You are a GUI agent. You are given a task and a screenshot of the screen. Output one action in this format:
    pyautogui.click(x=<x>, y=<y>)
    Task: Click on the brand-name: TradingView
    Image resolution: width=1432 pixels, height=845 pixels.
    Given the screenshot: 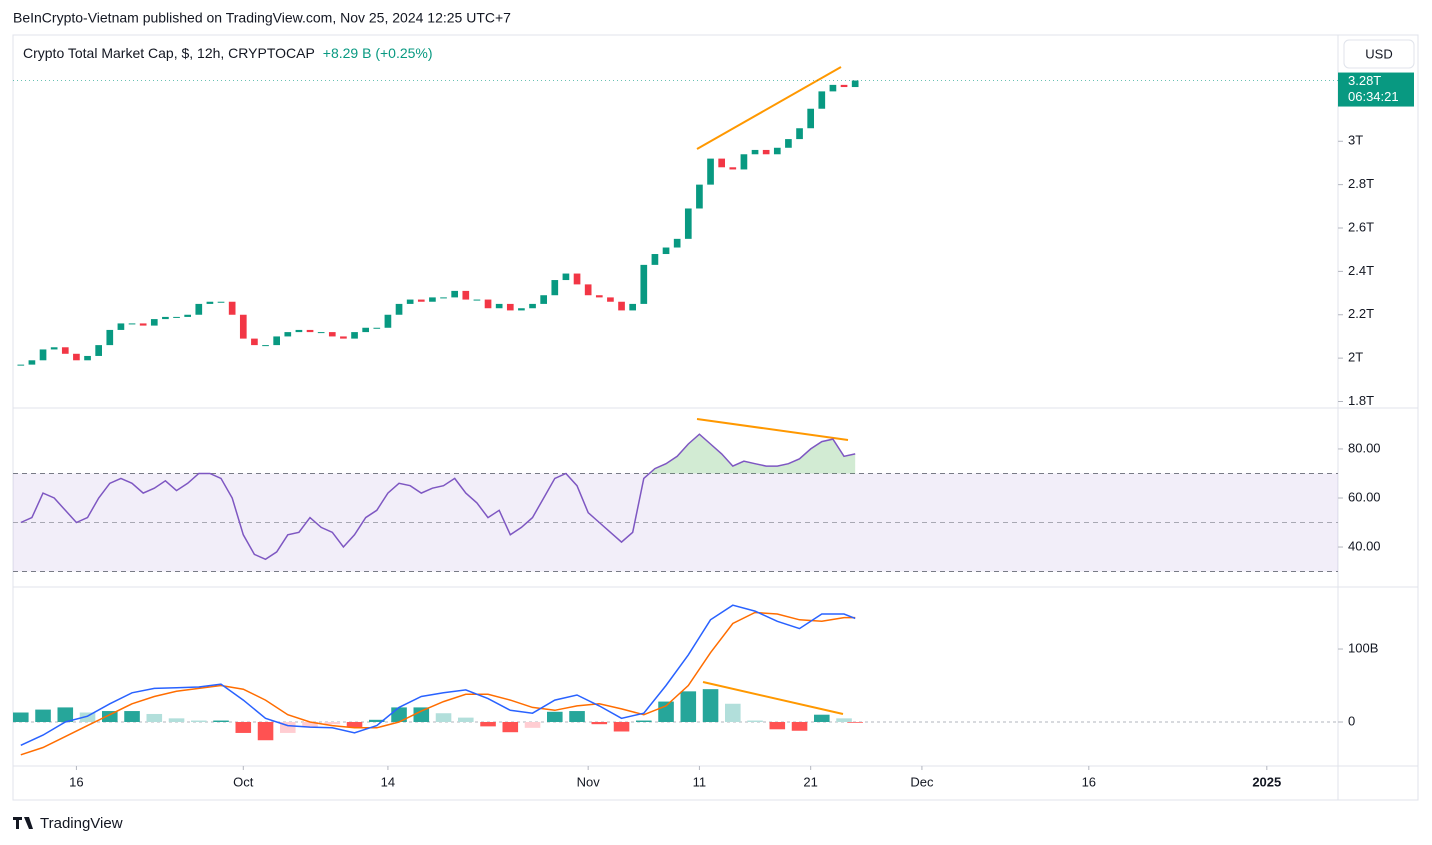 What is the action you would take?
    pyautogui.click(x=81, y=823)
    